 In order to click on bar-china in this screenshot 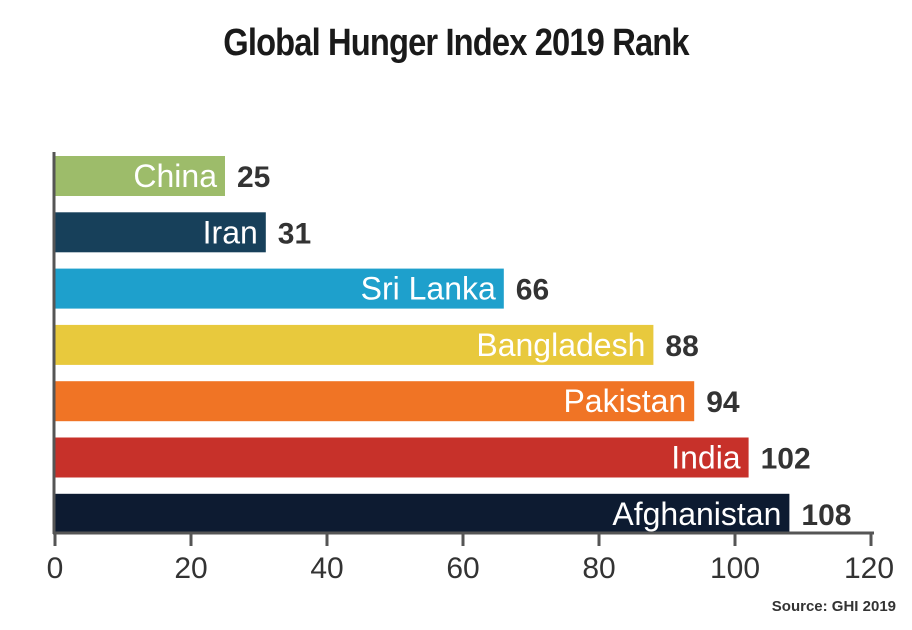, I will do `click(140, 176)`.